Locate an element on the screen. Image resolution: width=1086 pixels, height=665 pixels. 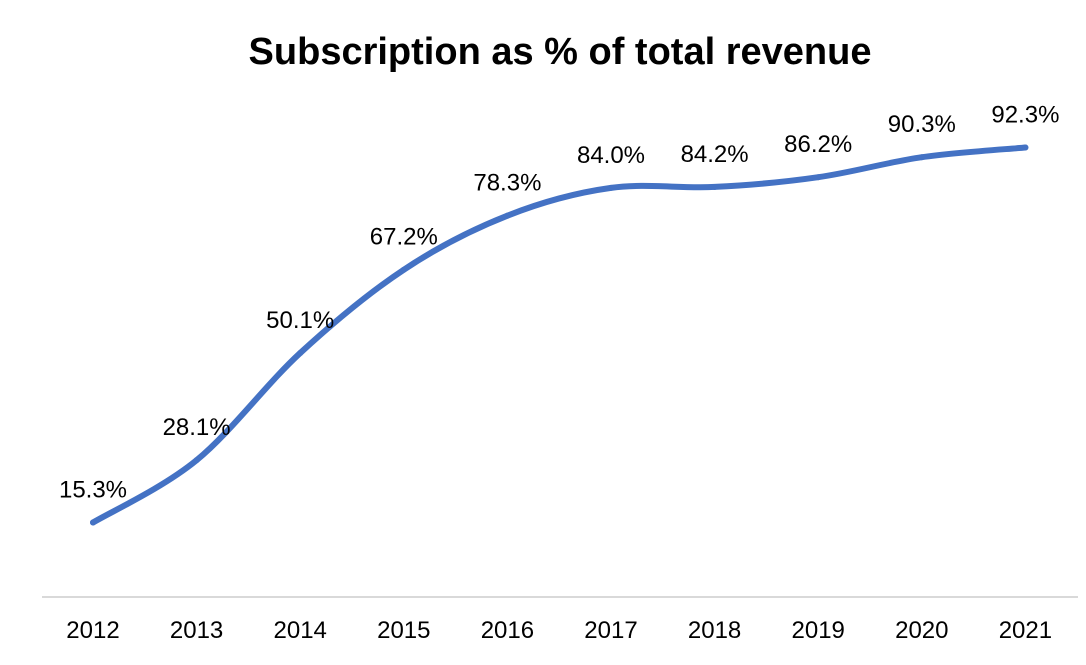
data-point-2012 is located at coordinates (93, 522).